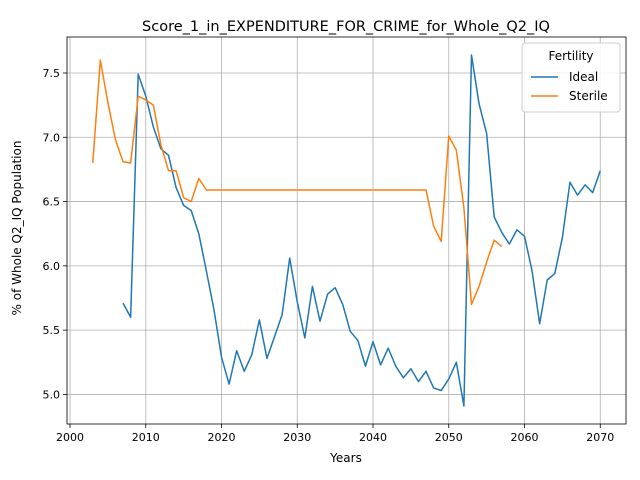 The image size is (640, 480). I want to click on legend-box, so click(571, 77).